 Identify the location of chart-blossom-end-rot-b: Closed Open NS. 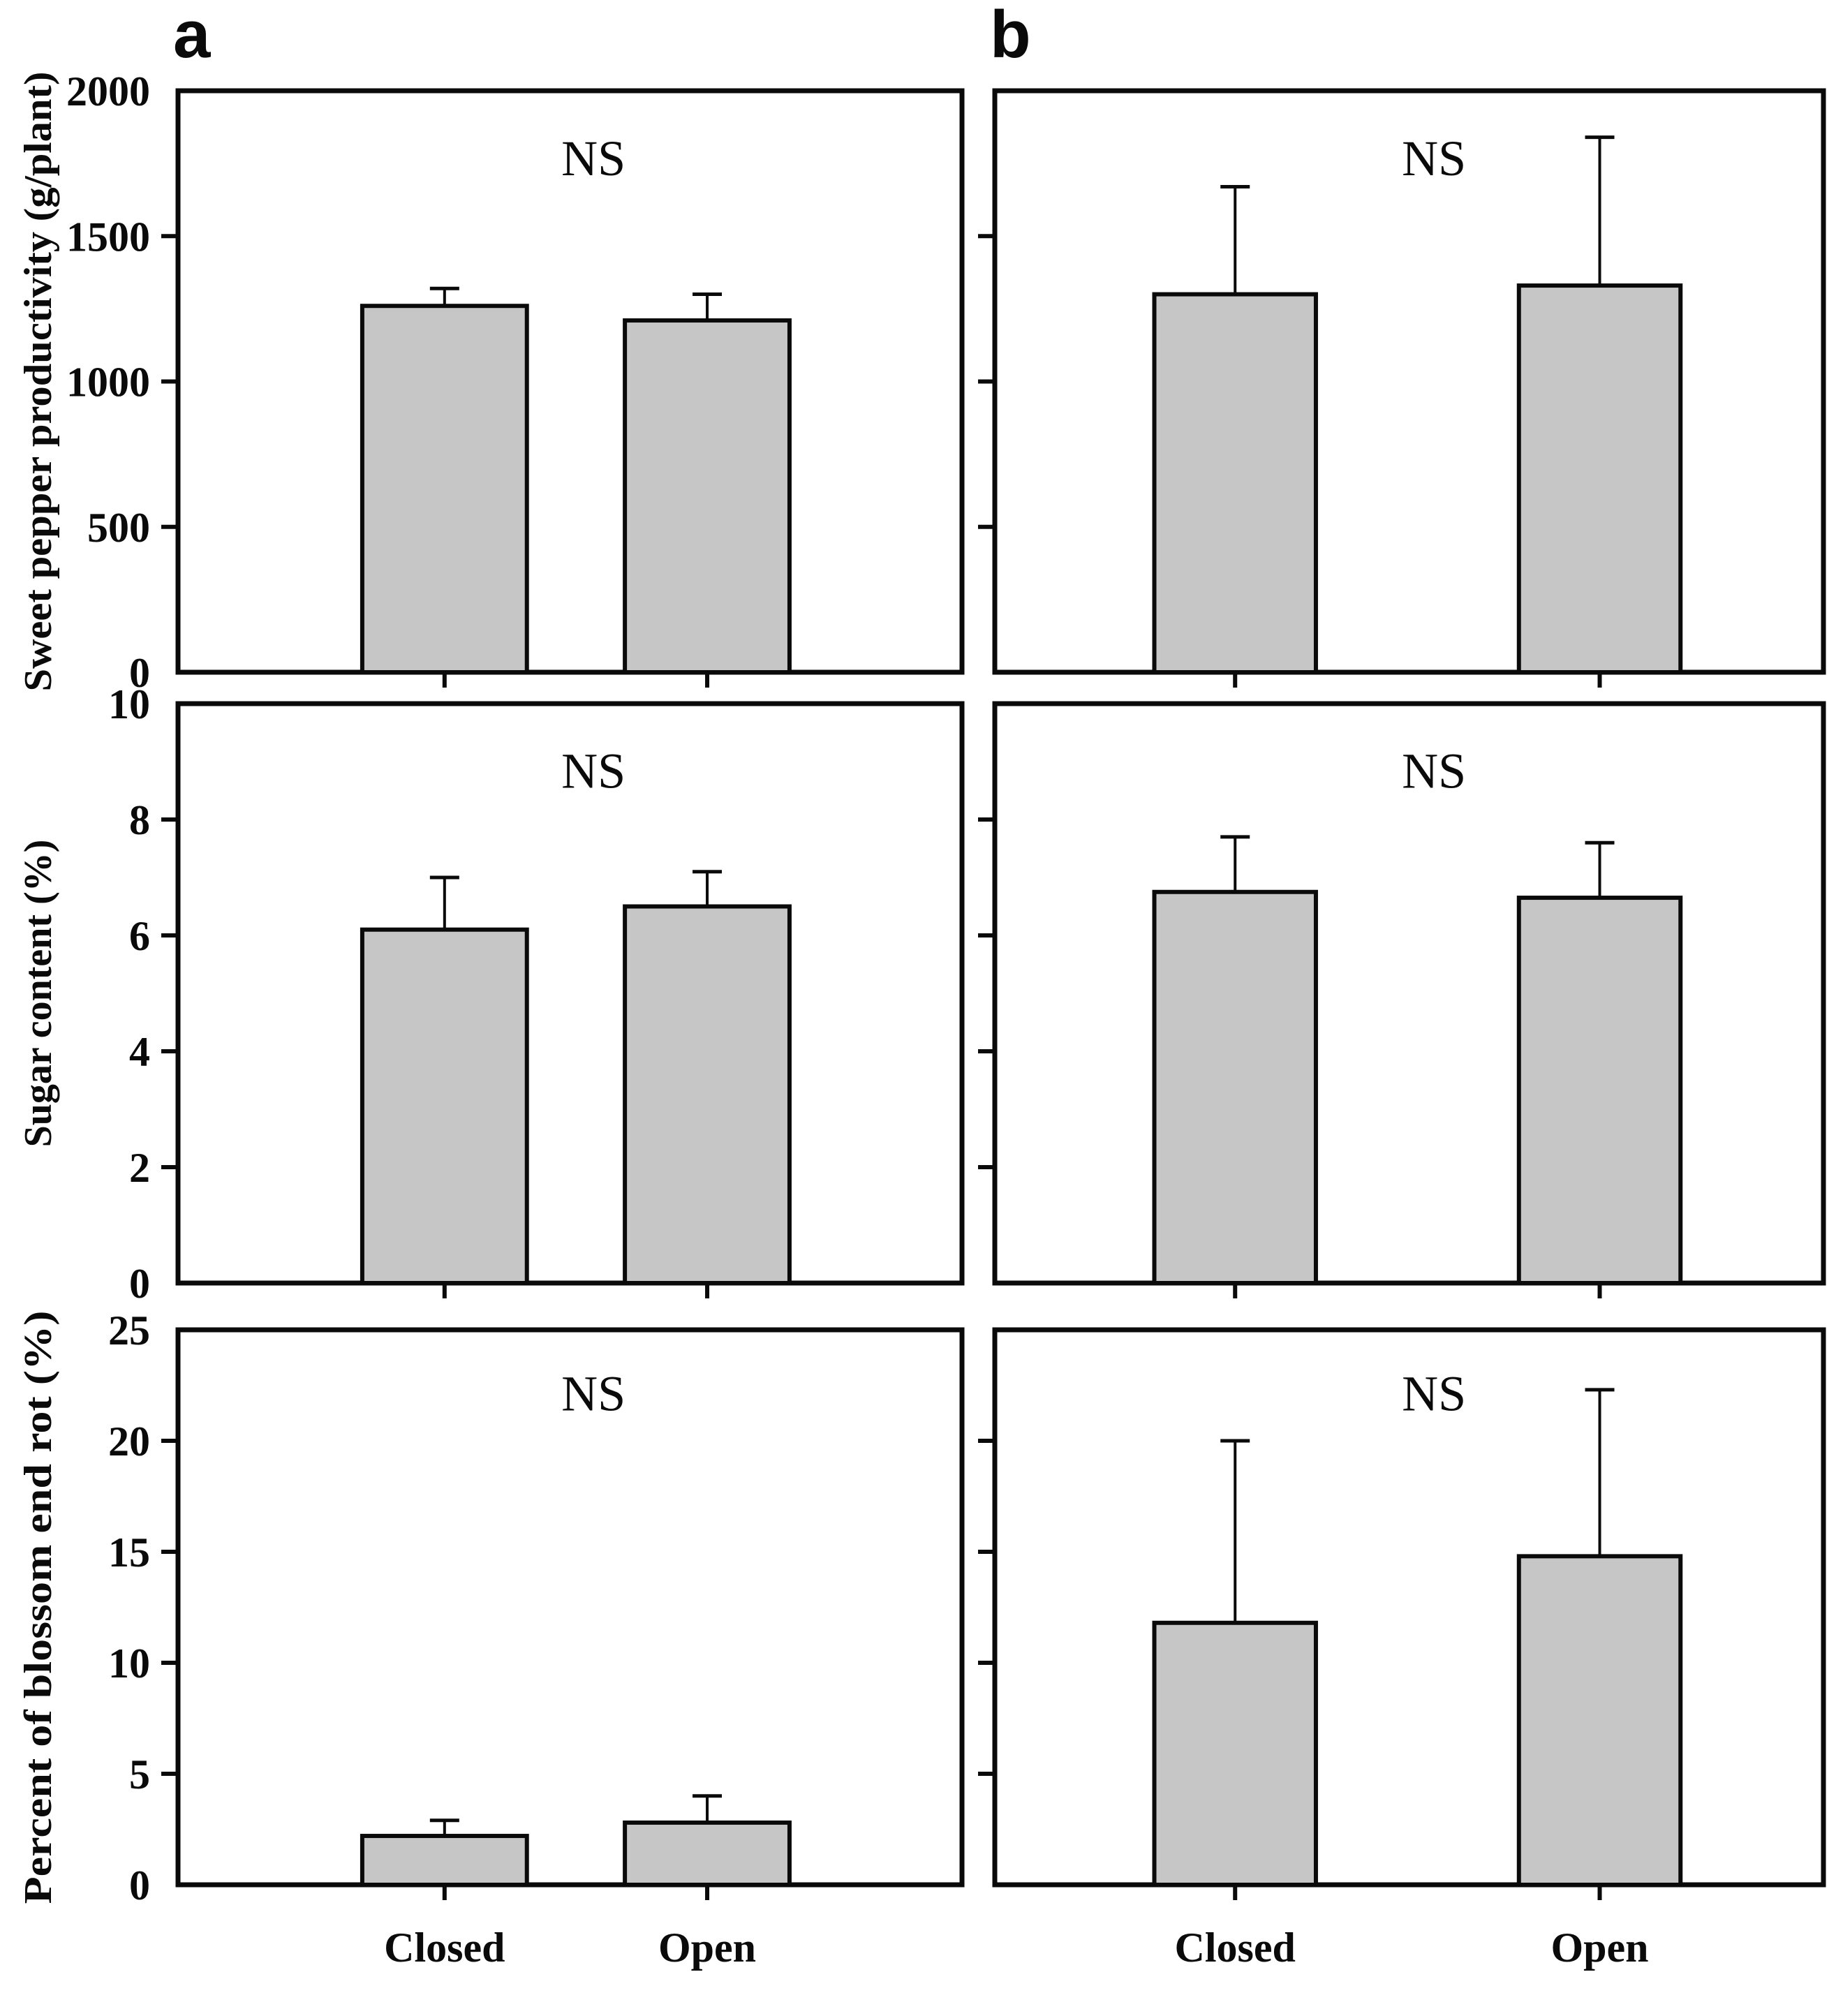
(1402, 1649).